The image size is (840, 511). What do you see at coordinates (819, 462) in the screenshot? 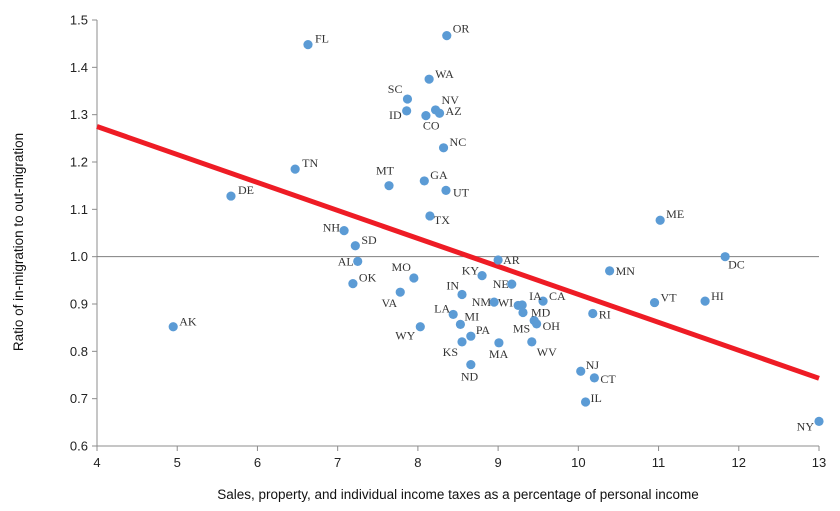
I see `x-tick-label: 13` at bounding box center [819, 462].